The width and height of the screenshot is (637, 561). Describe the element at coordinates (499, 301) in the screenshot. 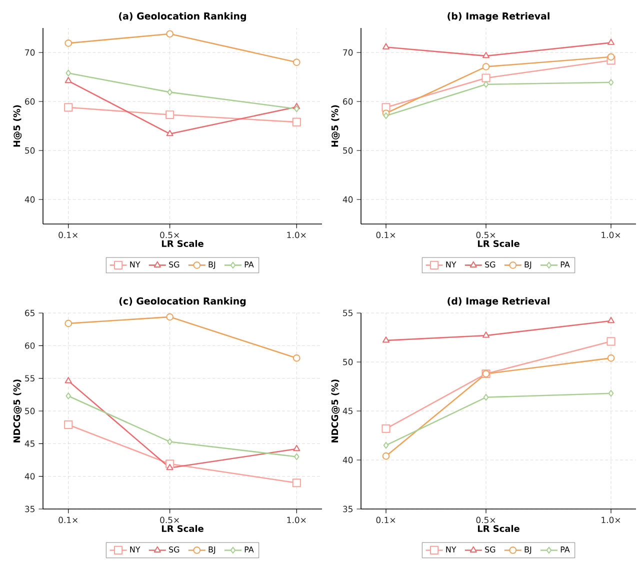

I see `chart-title: (d) Image Retrieval` at that location.